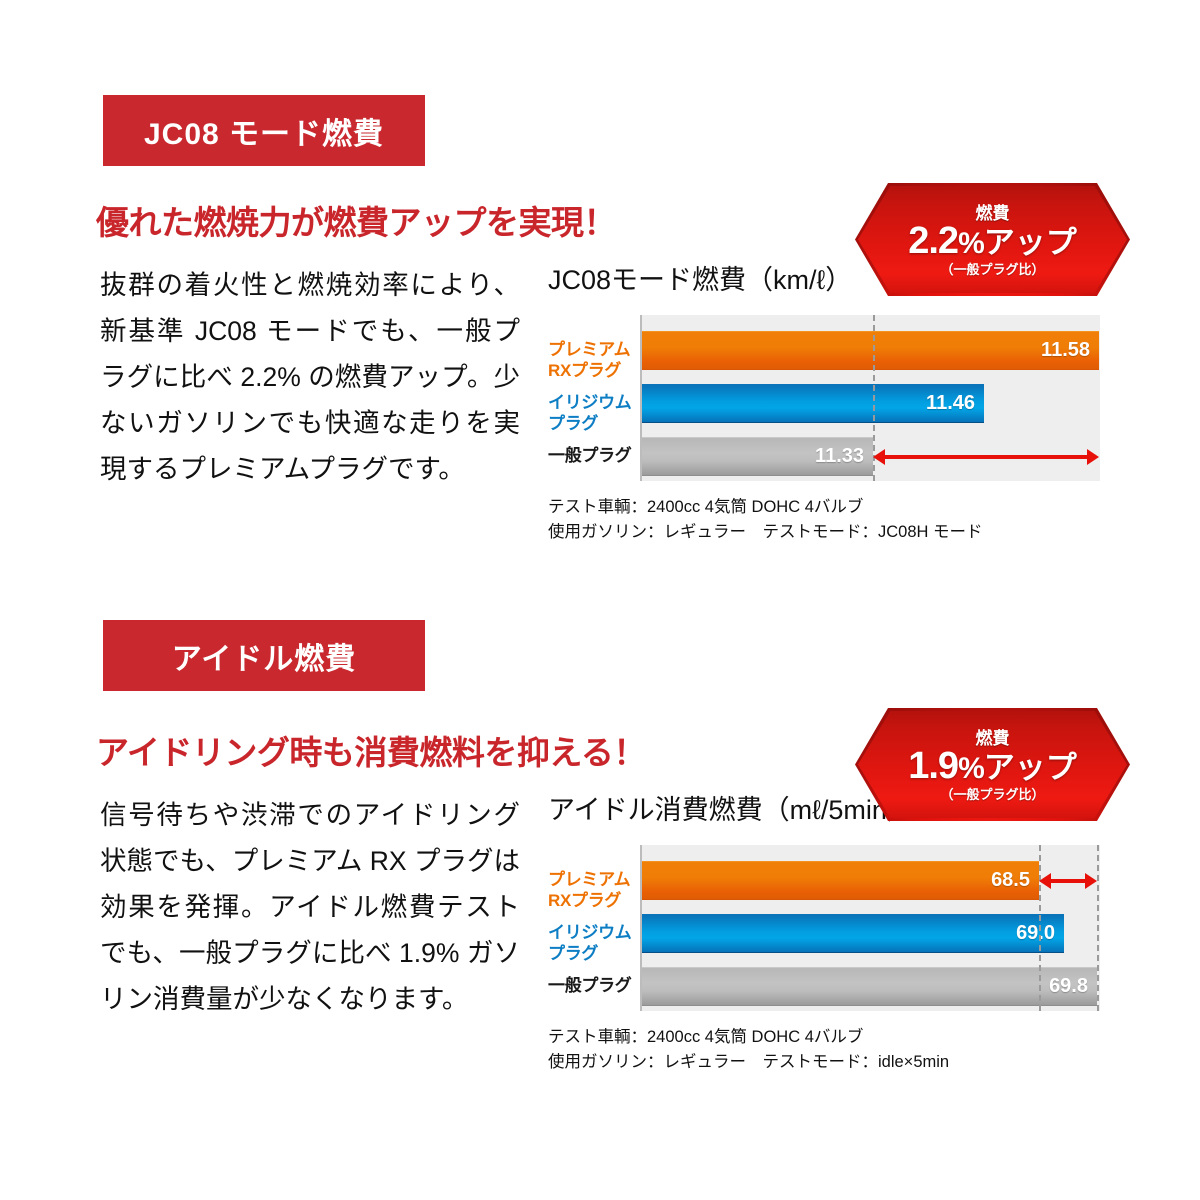 Image resolution: width=1200 pixels, height=1200 pixels. What do you see at coordinates (933, 766) in the screenshot?
I see `badge-number: 1.9` at bounding box center [933, 766].